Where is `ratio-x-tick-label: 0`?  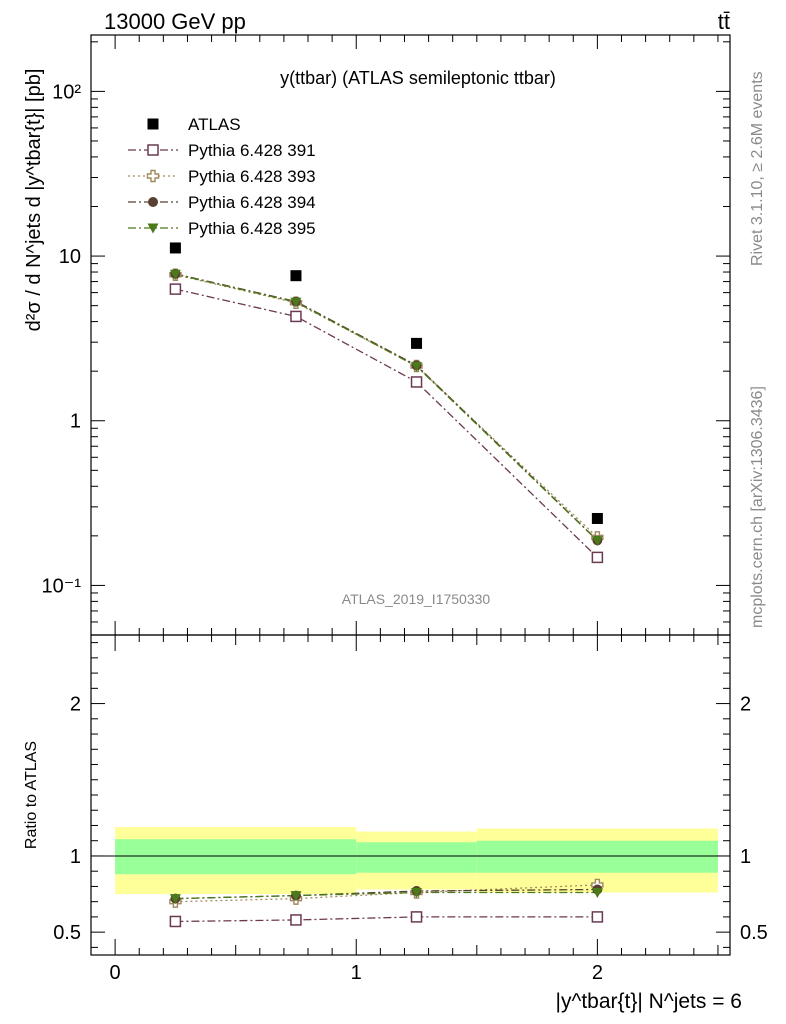
ratio-x-tick-label: 0 is located at coordinates (115, 973).